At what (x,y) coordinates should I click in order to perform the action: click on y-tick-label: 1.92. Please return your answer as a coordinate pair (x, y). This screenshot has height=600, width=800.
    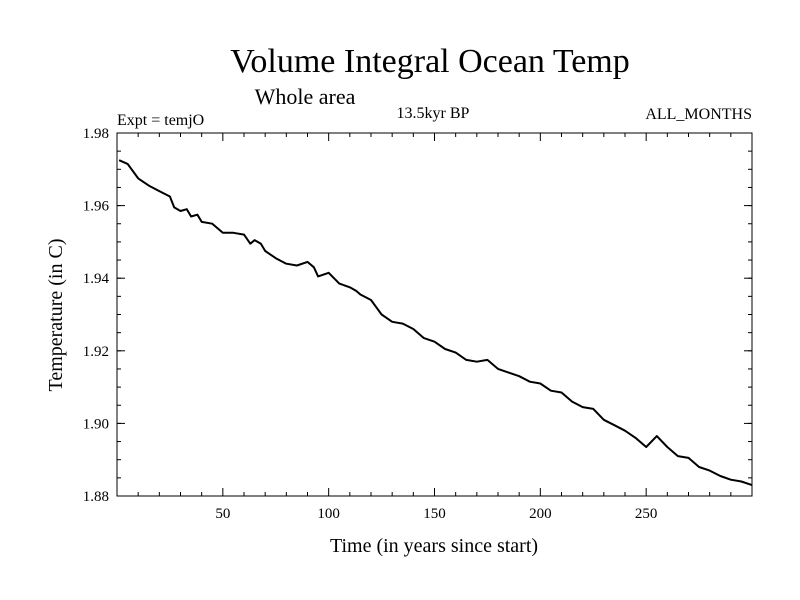
    Looking at the image, I should click on (96, 352).